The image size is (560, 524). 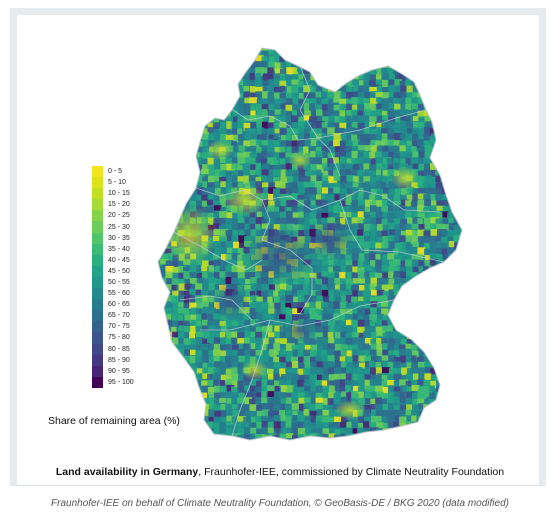 I want to click on legend-label: 0 - 5, so click(x=115, y=172).